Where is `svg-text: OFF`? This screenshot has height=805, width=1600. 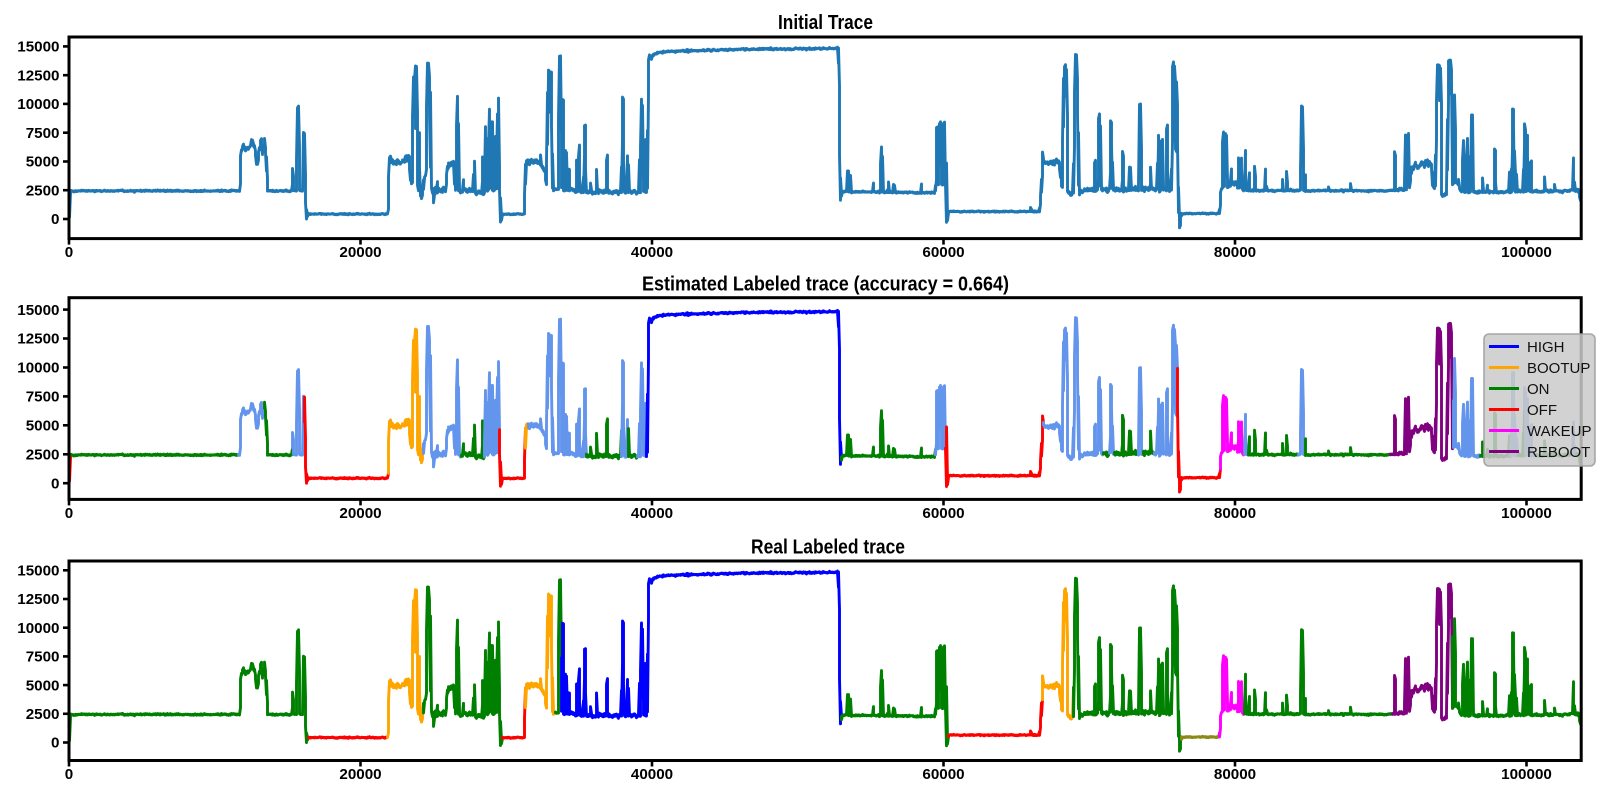 svg-text: OFF is located at coordinates (1542, 410).